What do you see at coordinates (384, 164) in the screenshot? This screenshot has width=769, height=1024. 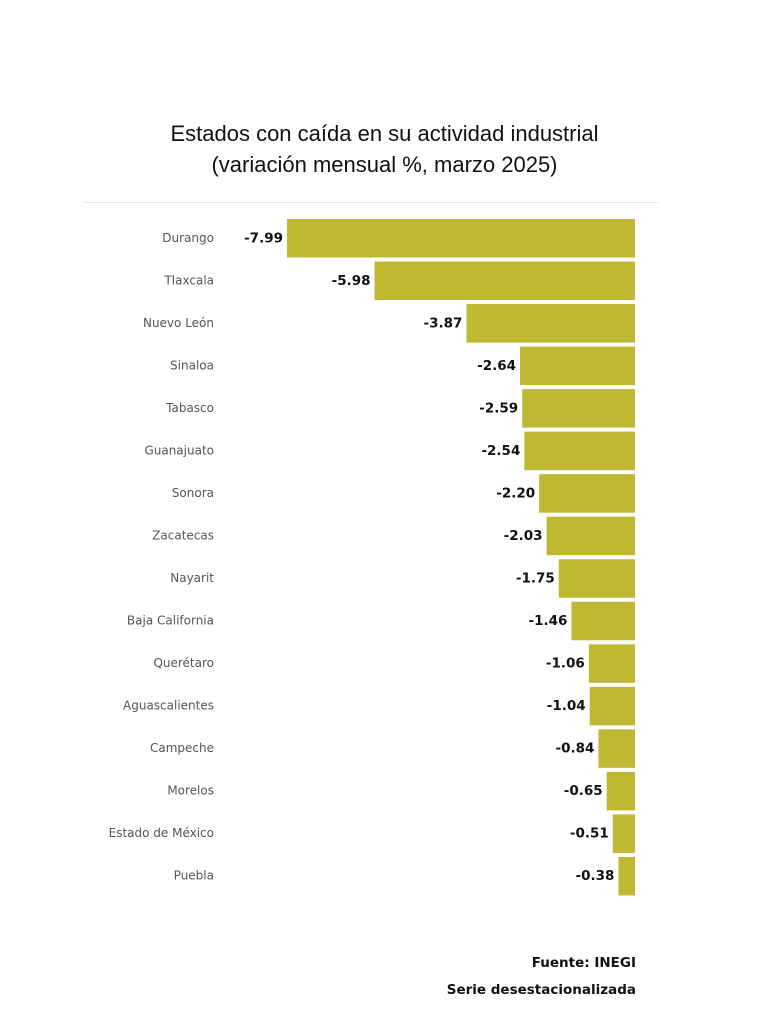 I see `chart-subtitle: (variación mensual %, marzo 2025)` at bounding box center [384, 164].